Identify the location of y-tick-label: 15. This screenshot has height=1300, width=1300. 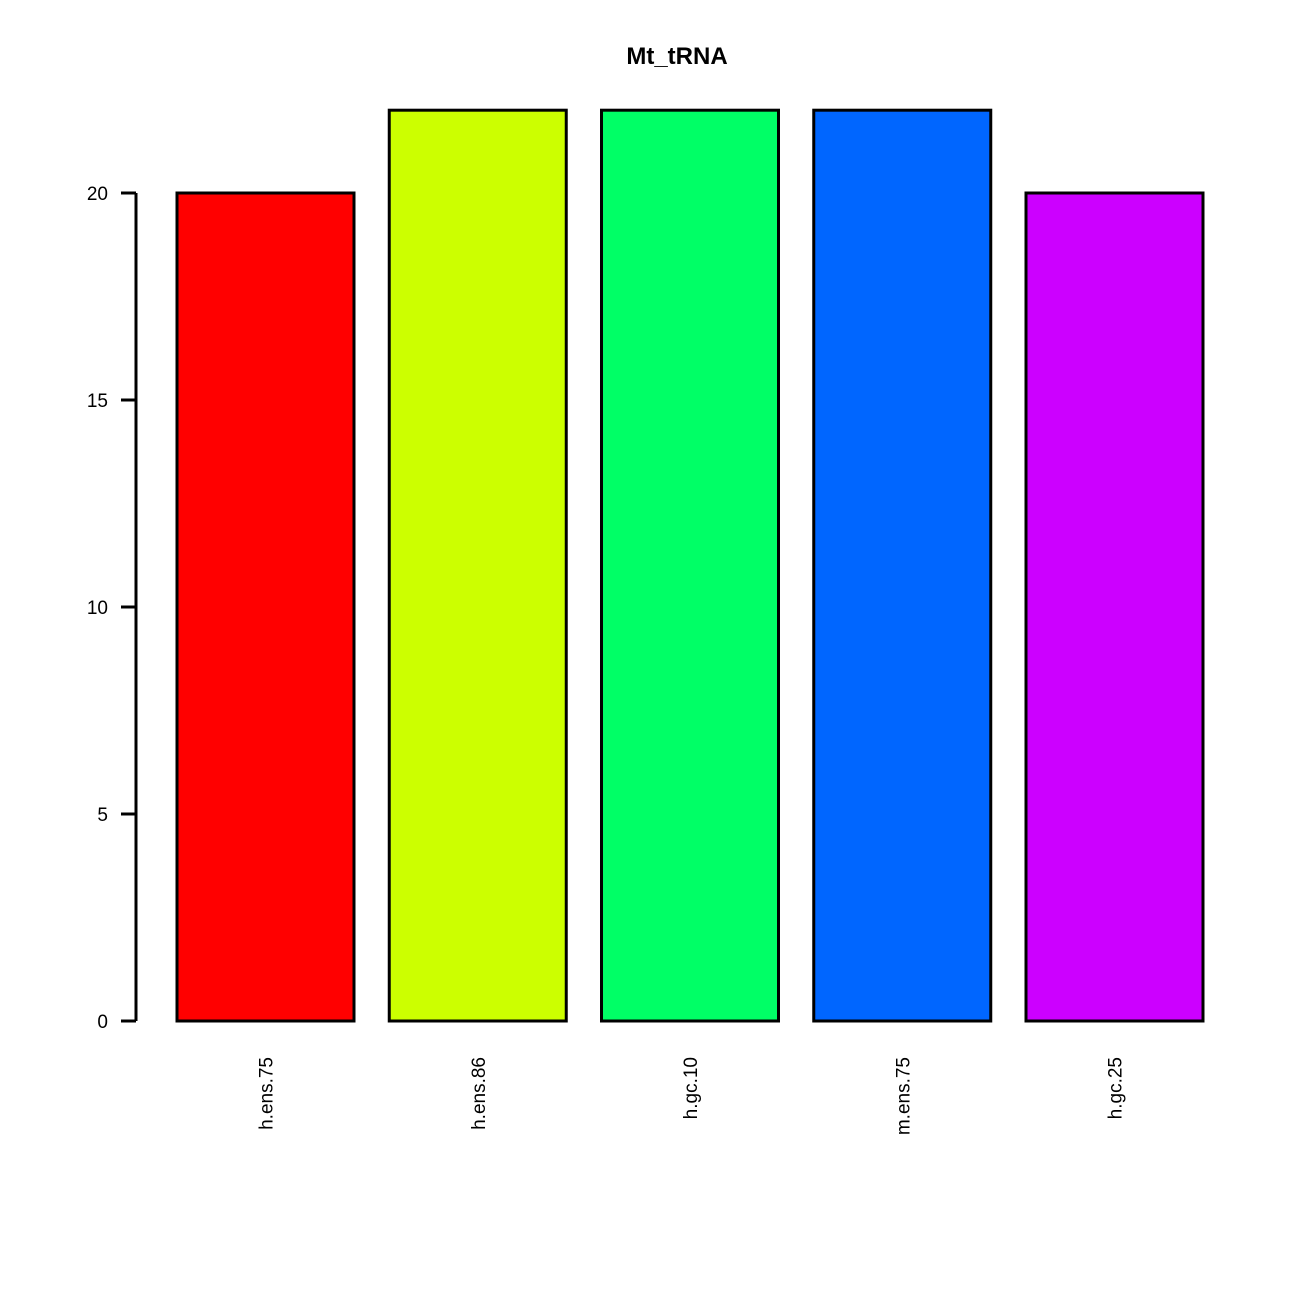
(97, 401).